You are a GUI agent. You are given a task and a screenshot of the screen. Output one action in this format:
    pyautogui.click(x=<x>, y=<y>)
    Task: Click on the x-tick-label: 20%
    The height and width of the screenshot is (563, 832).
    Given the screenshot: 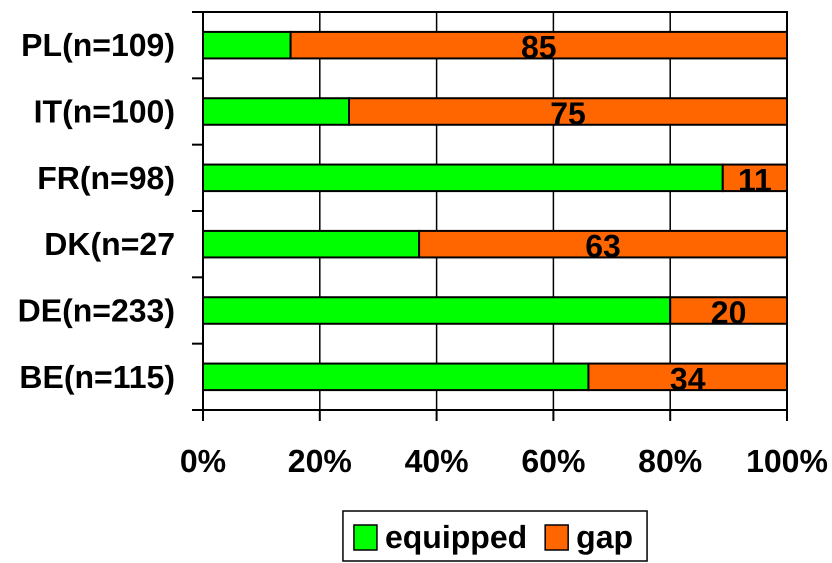 What is the action you would take?
    pyautogui.click(x=320, y=461)
    